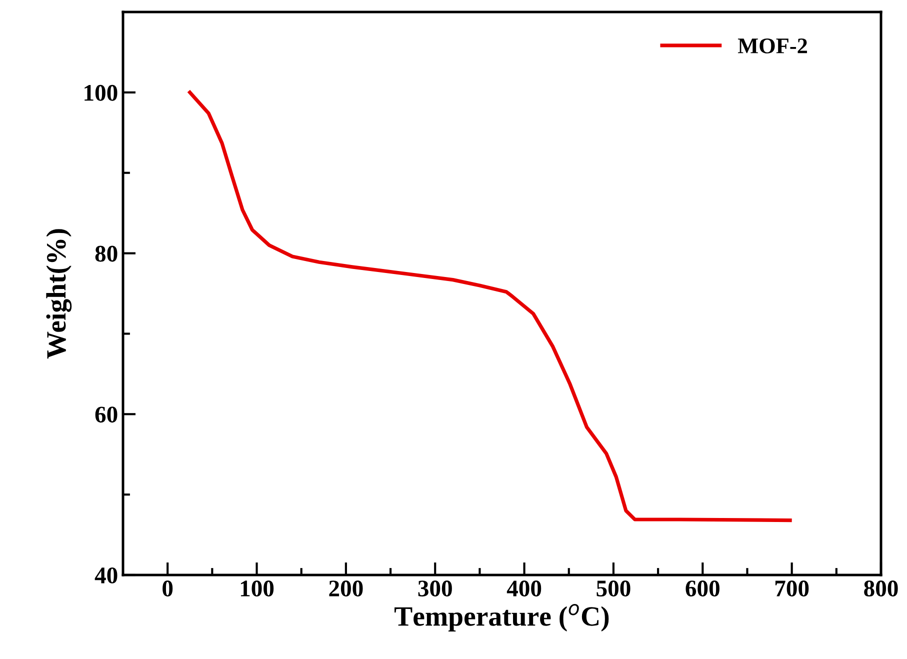  What do you see at coordinates (792, 588) in the screenshot?
I see `x-tick-label: 700` at bounding box center [792, 588].